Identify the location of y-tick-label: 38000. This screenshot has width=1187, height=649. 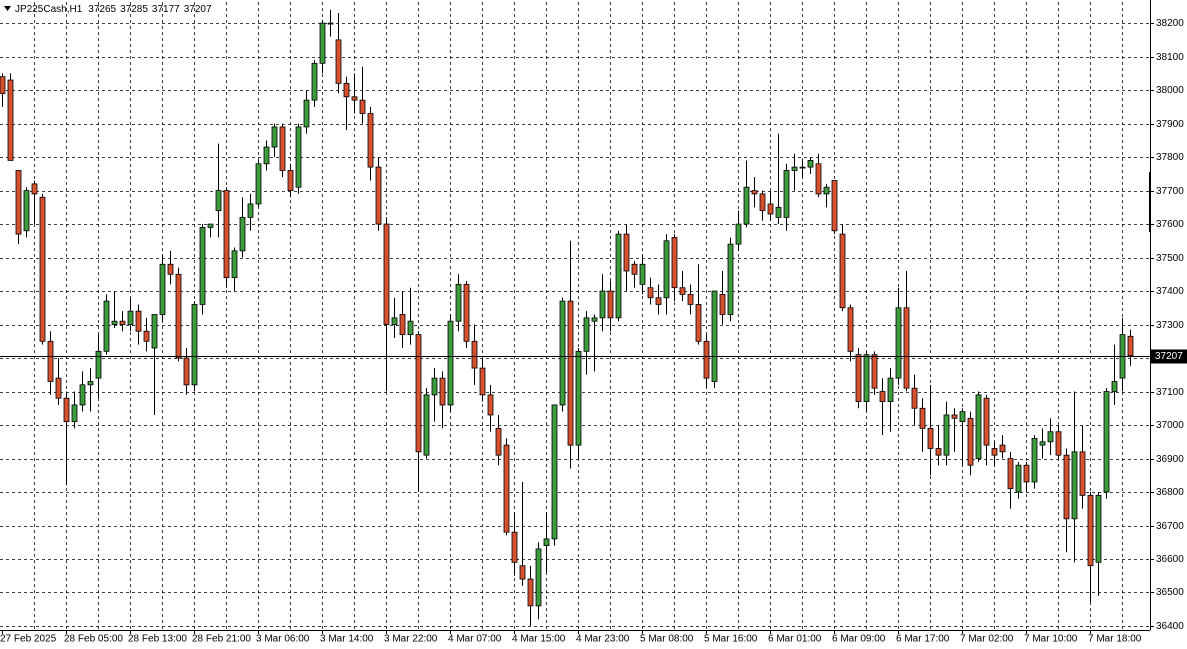
(1170, 90).